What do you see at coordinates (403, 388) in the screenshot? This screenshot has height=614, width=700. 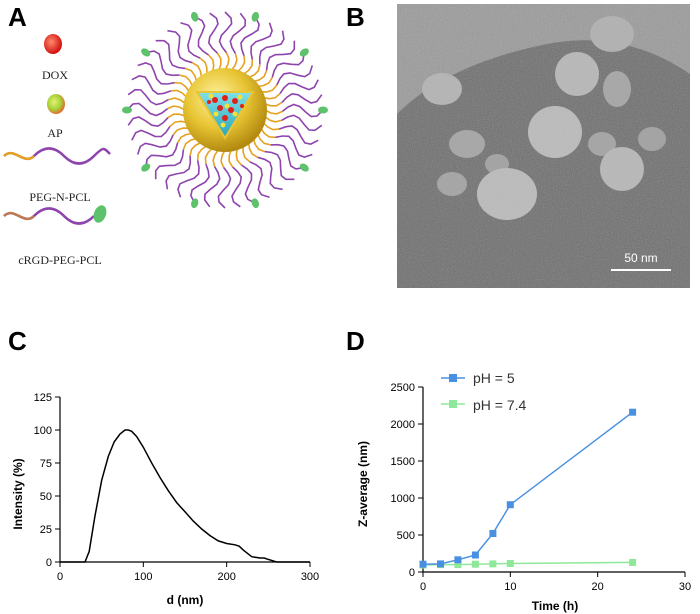 I see `y-tick-label: 2500` at bounding box center [403, 388].